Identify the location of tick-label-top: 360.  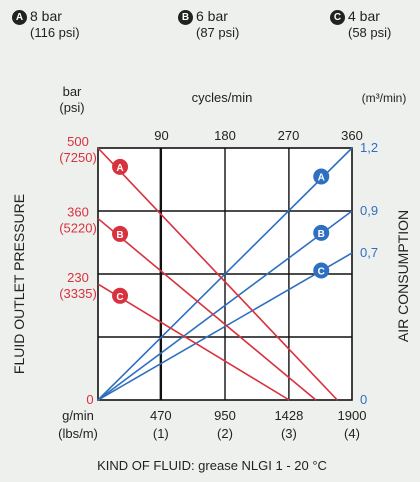
(352, 135).